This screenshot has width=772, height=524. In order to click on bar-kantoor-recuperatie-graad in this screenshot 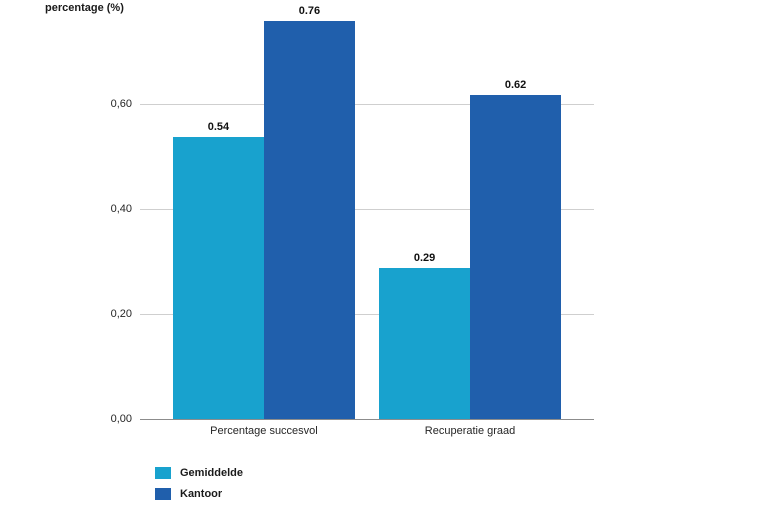, I will do `click(516, 257)`.